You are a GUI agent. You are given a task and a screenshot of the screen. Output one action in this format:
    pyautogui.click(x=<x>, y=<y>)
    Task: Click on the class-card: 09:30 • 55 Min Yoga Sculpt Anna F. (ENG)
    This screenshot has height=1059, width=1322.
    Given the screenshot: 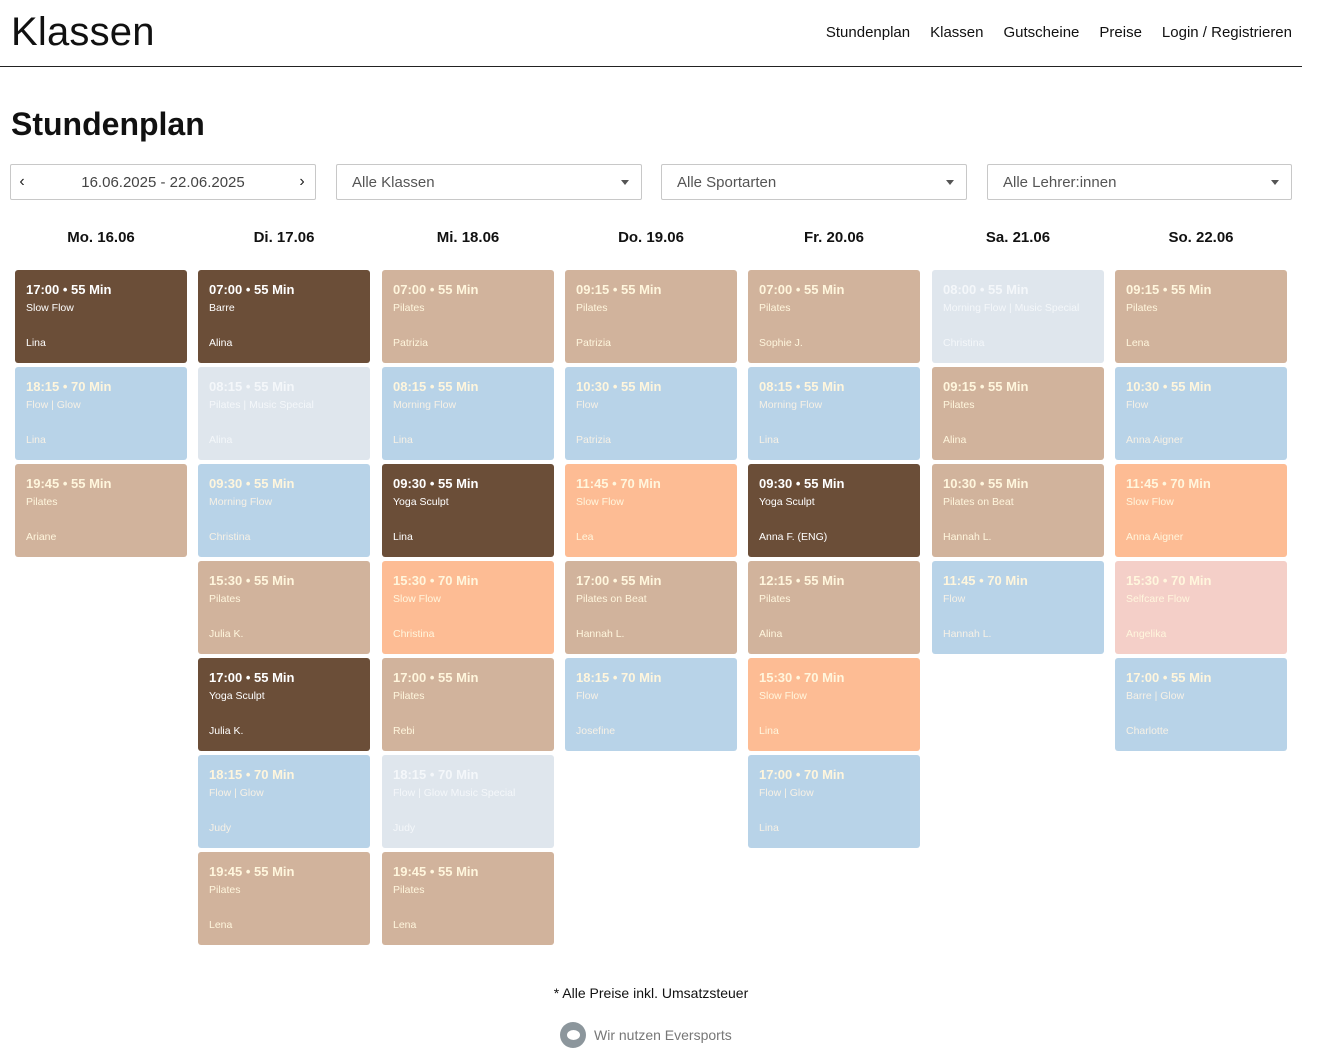 What is the action you would take?
    pyautogui.click(x=834, y=510)
    